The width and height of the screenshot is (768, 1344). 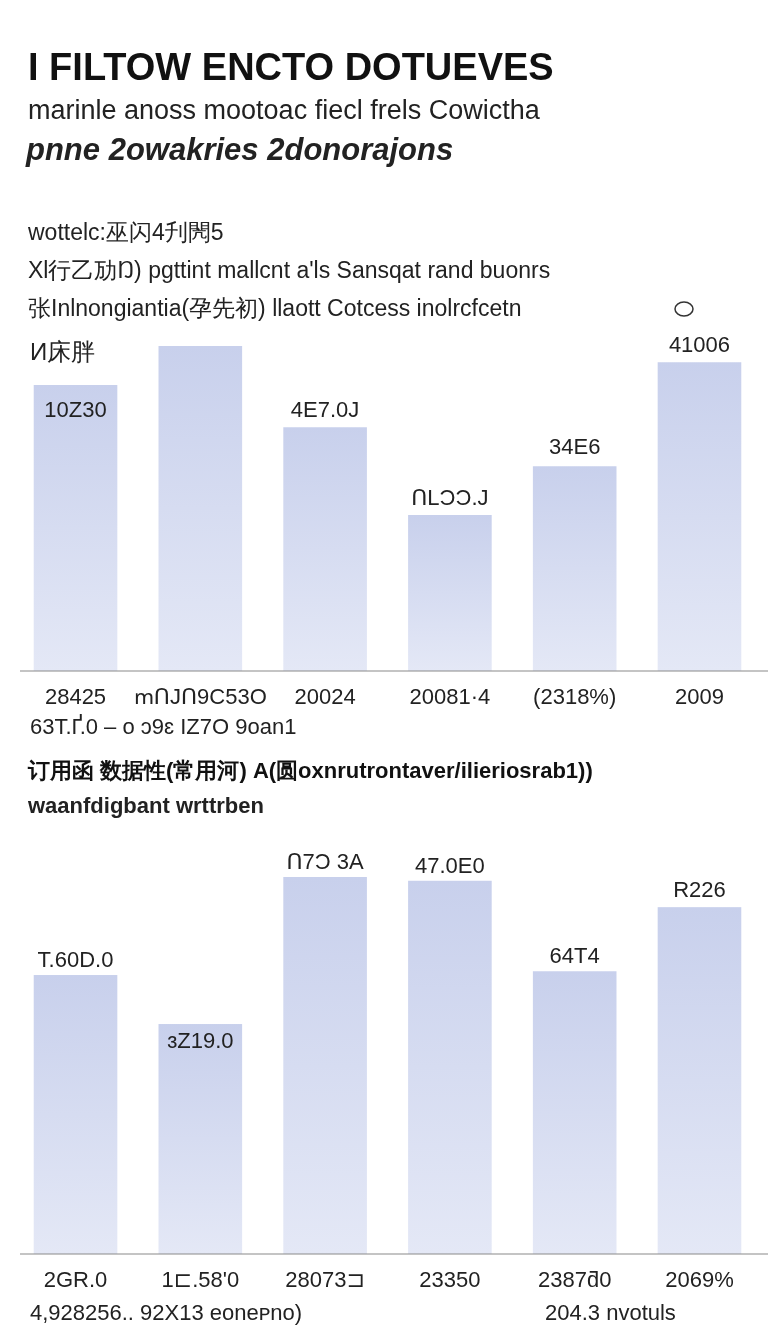 What do you see at coordinates (125, 232) in the screenshot?
I see `text: wottelc:巫闪4刋閌5` at bounding box center [125, 232].